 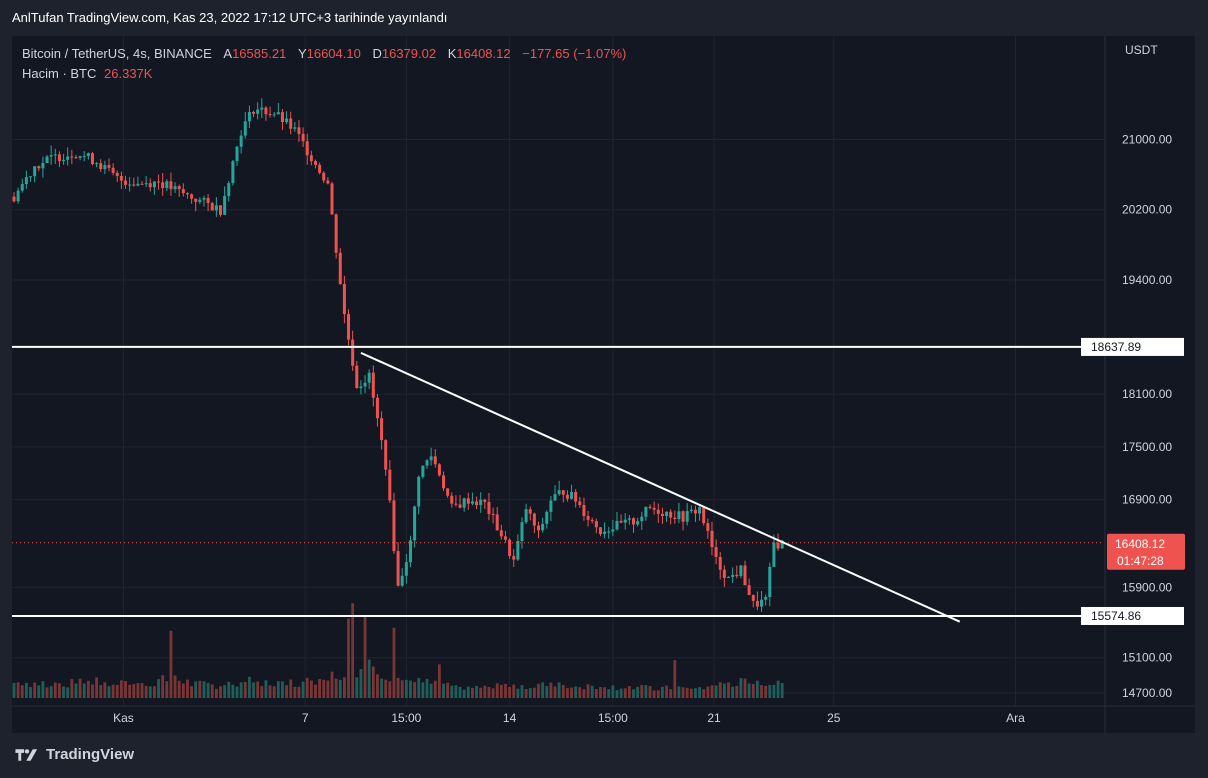 I want to click on volume-row: Hacim · BTC 26.337K, so click(x=324, y=74).